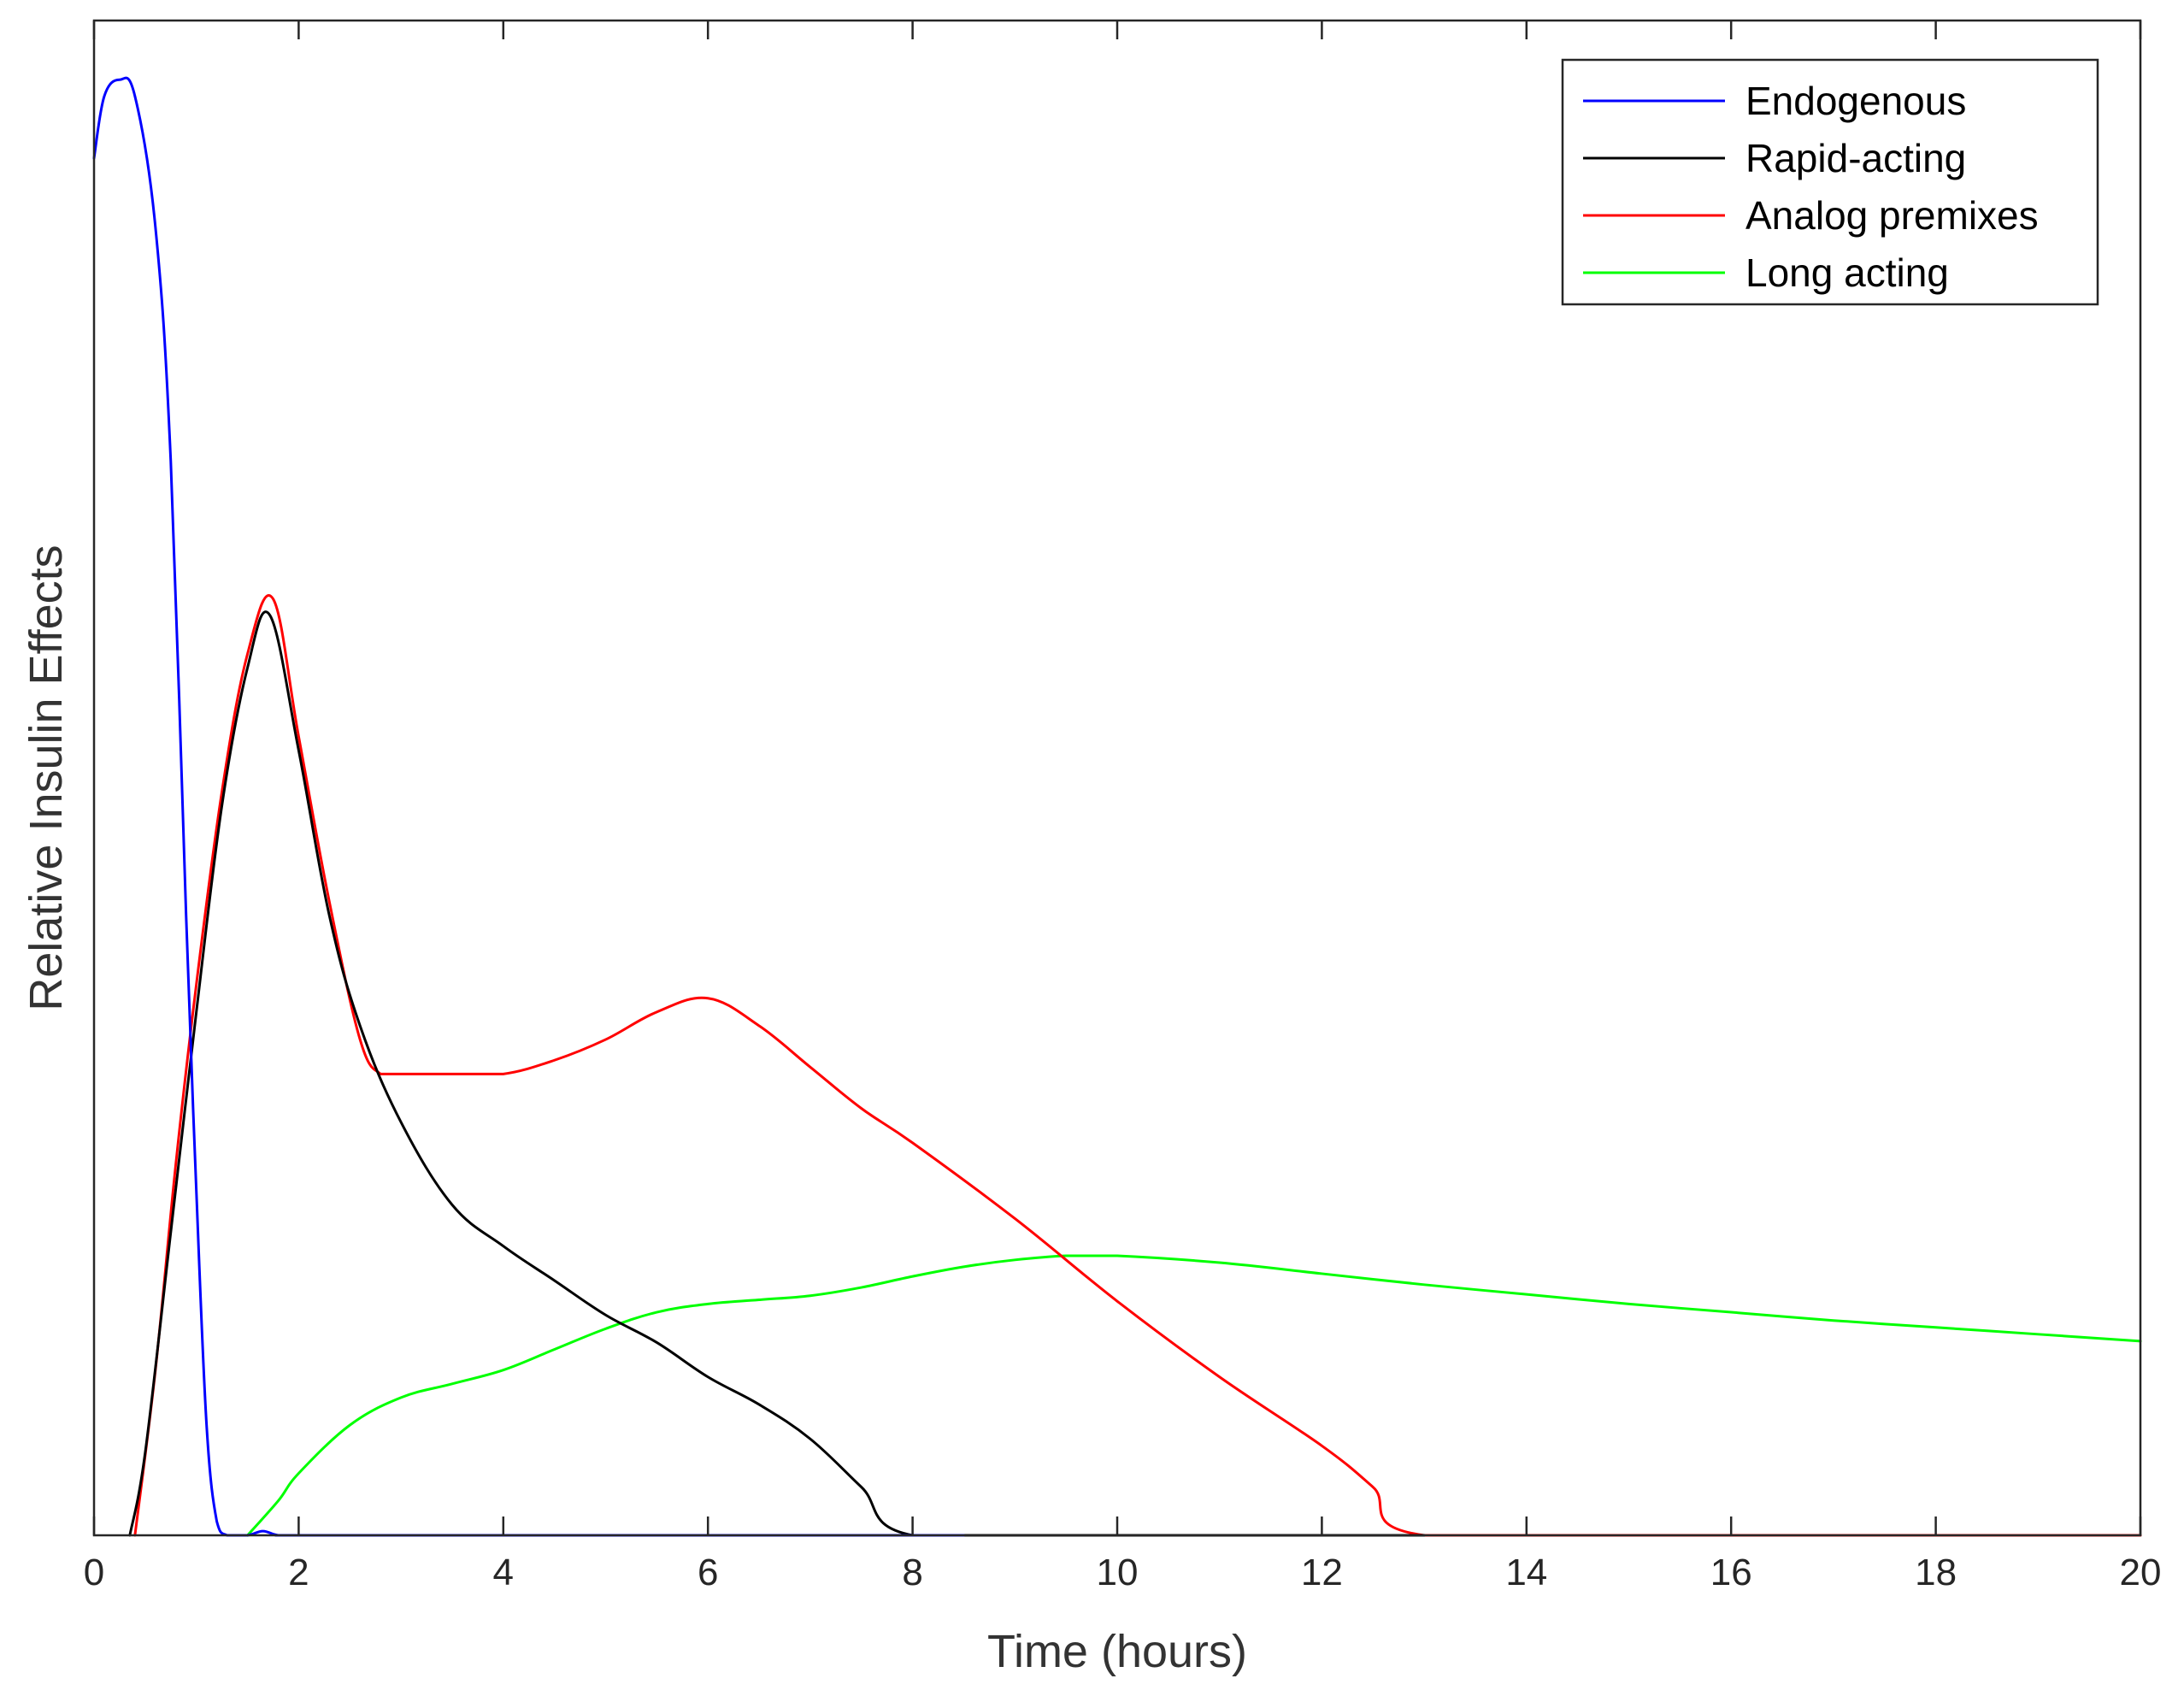 This screenshot has width=2184, height=1702. What do you see at coordinates (1847, 272) in the screenshot?
I see `legend-label: Long acting` at bounding box center [1847, 272].